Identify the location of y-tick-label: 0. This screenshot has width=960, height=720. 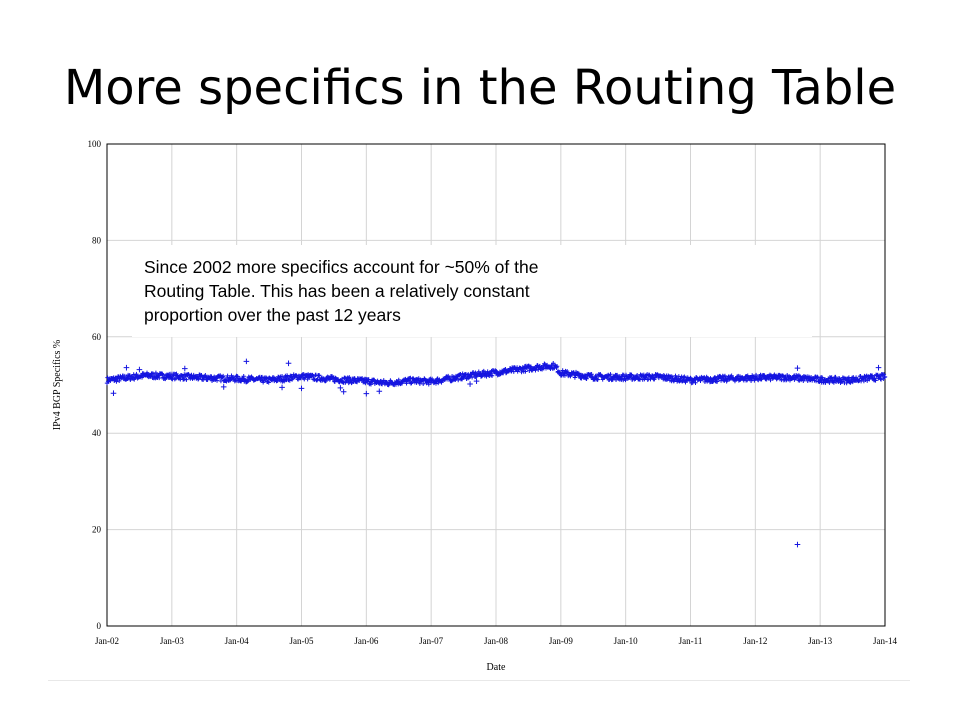
(99, 626).